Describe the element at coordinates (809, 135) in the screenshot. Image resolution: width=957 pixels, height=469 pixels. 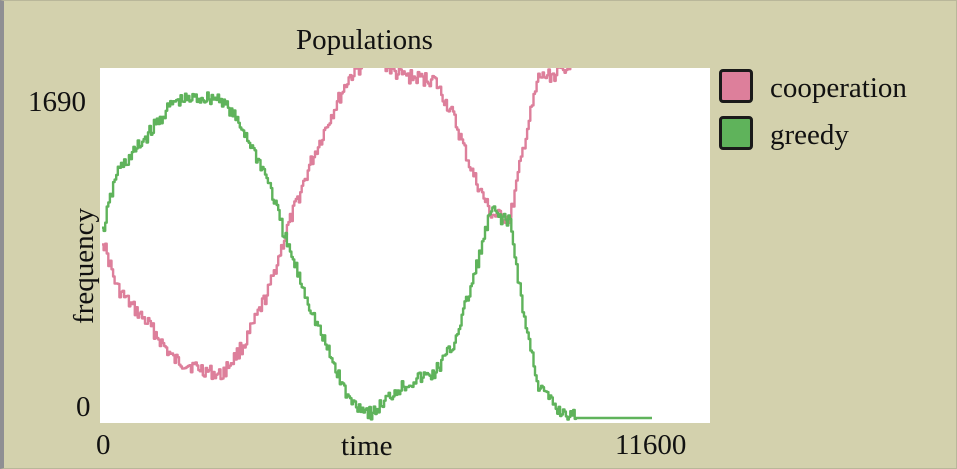
I see `legend-label-greedy: greedy` at that location.